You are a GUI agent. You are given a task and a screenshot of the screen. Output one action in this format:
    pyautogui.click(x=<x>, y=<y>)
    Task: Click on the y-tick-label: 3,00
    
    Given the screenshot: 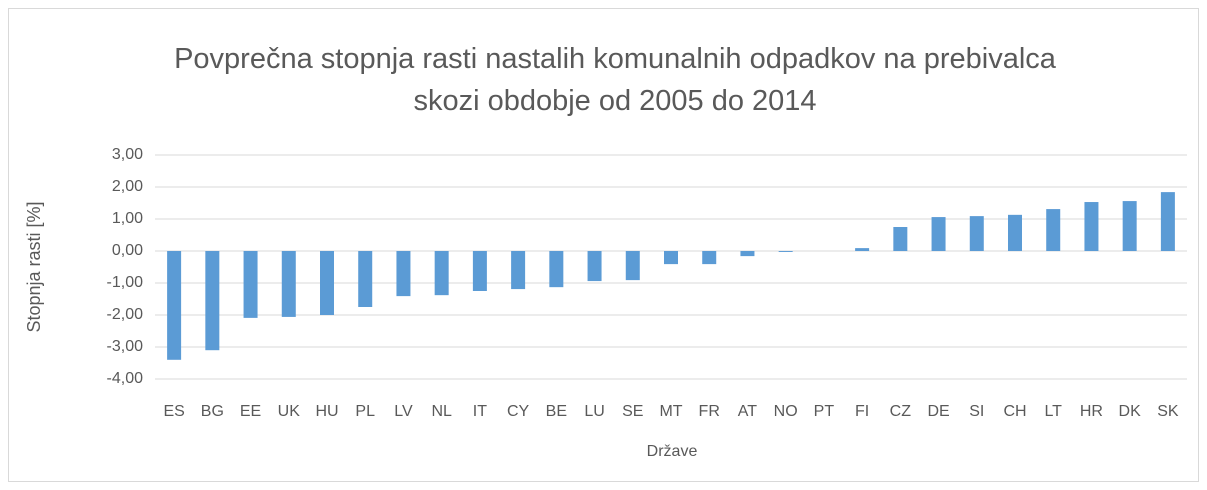 What is the action you would take?
    pyautogui.click(x=127, y=154)
    